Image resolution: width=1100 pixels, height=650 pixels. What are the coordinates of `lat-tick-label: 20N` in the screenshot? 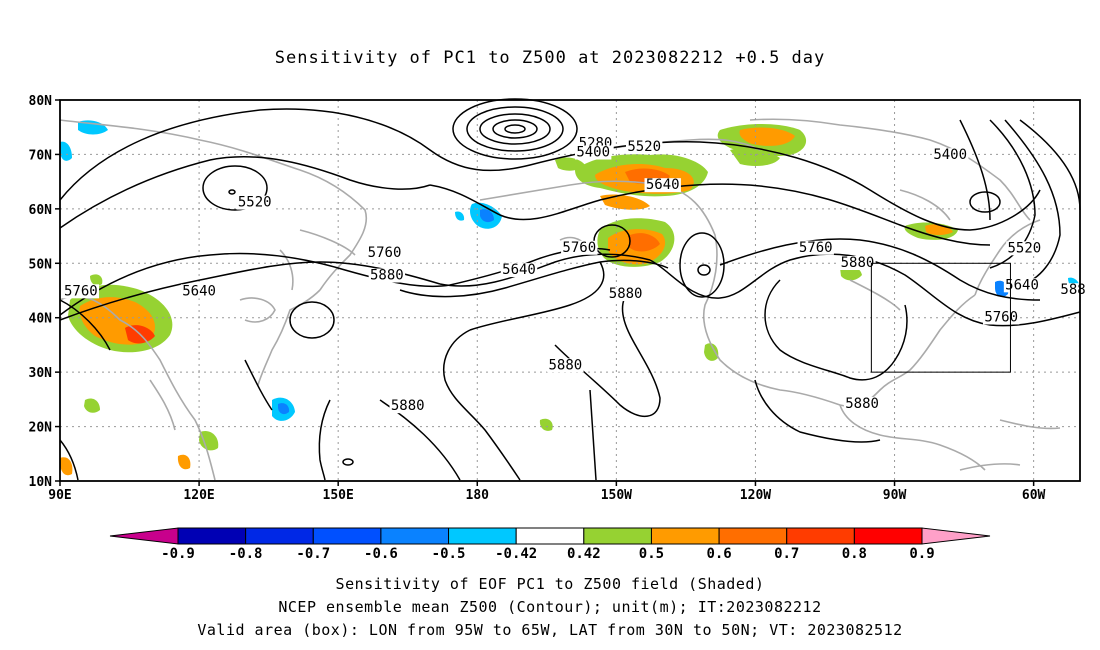 It's located at (41, 428).